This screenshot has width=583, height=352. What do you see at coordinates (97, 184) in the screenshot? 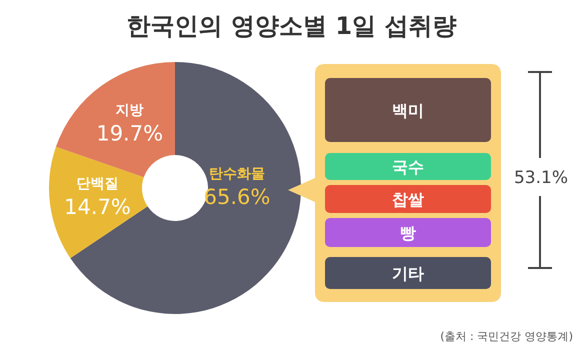
I see `slice-label: 단백질` at bounding box center [97, 184].